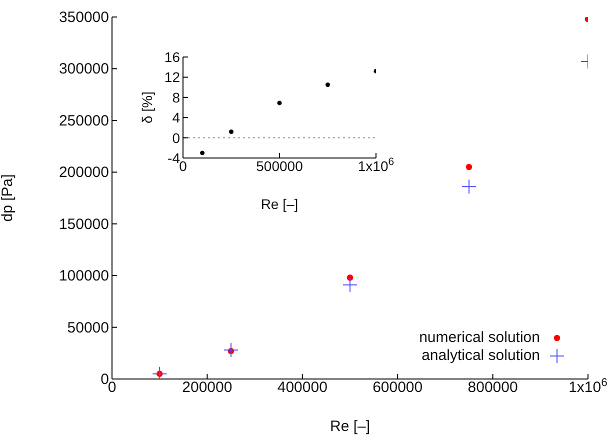  I want to click on y-axis-title: δ [%], so click(147, 108).